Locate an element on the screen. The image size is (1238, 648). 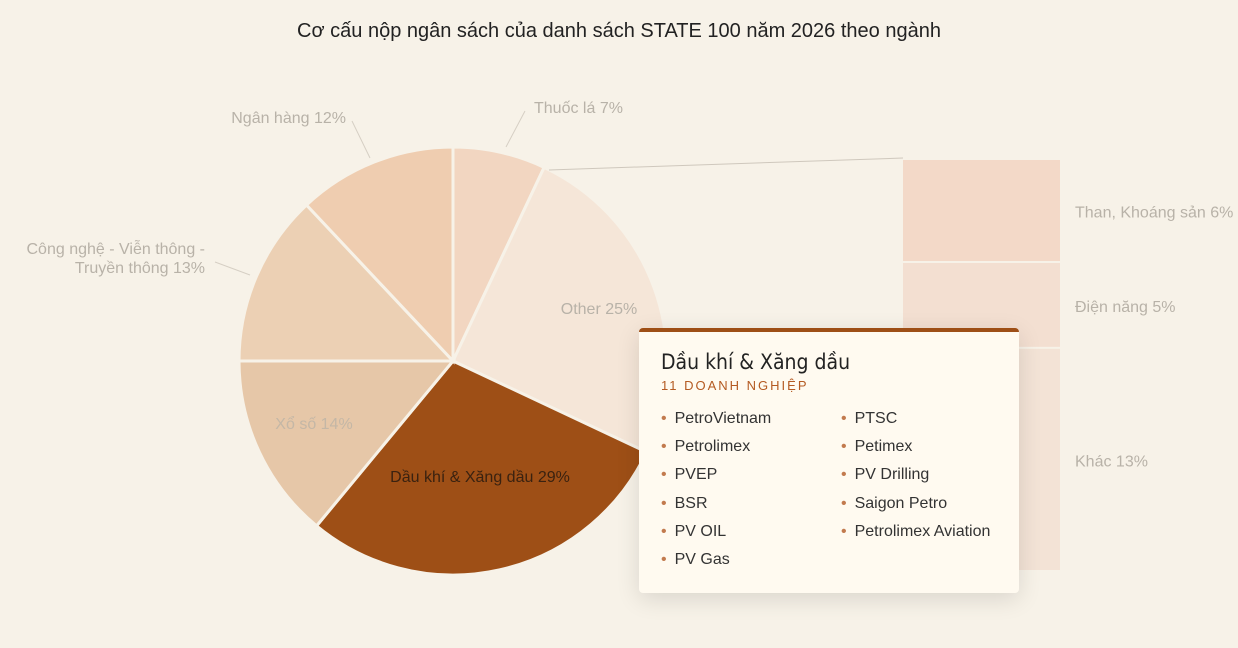
breakdown-connector is located at coordinates (726, 164).